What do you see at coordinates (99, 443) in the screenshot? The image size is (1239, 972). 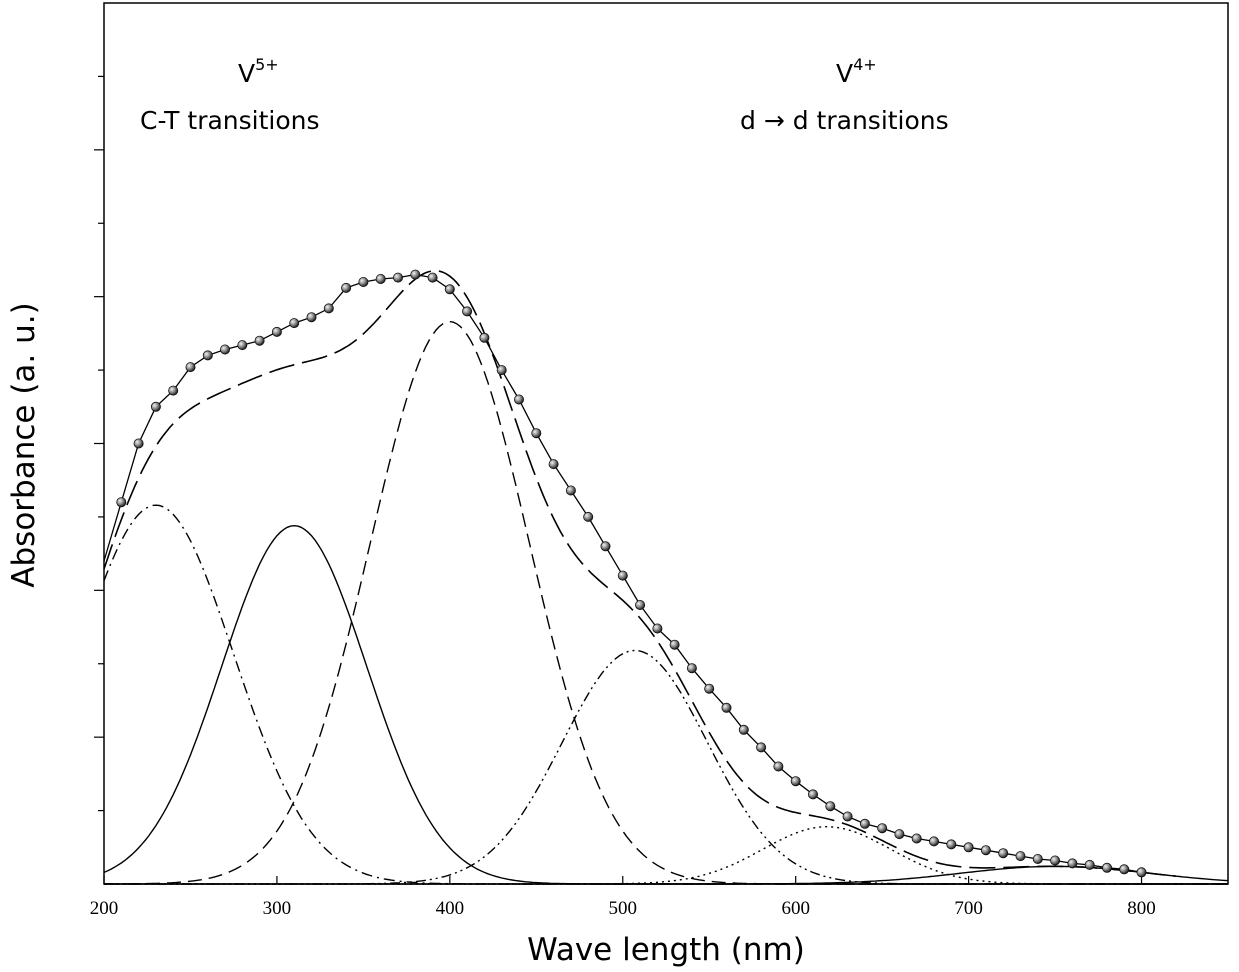 I see `y-axis-ticks` at bounding box center [99, 443].